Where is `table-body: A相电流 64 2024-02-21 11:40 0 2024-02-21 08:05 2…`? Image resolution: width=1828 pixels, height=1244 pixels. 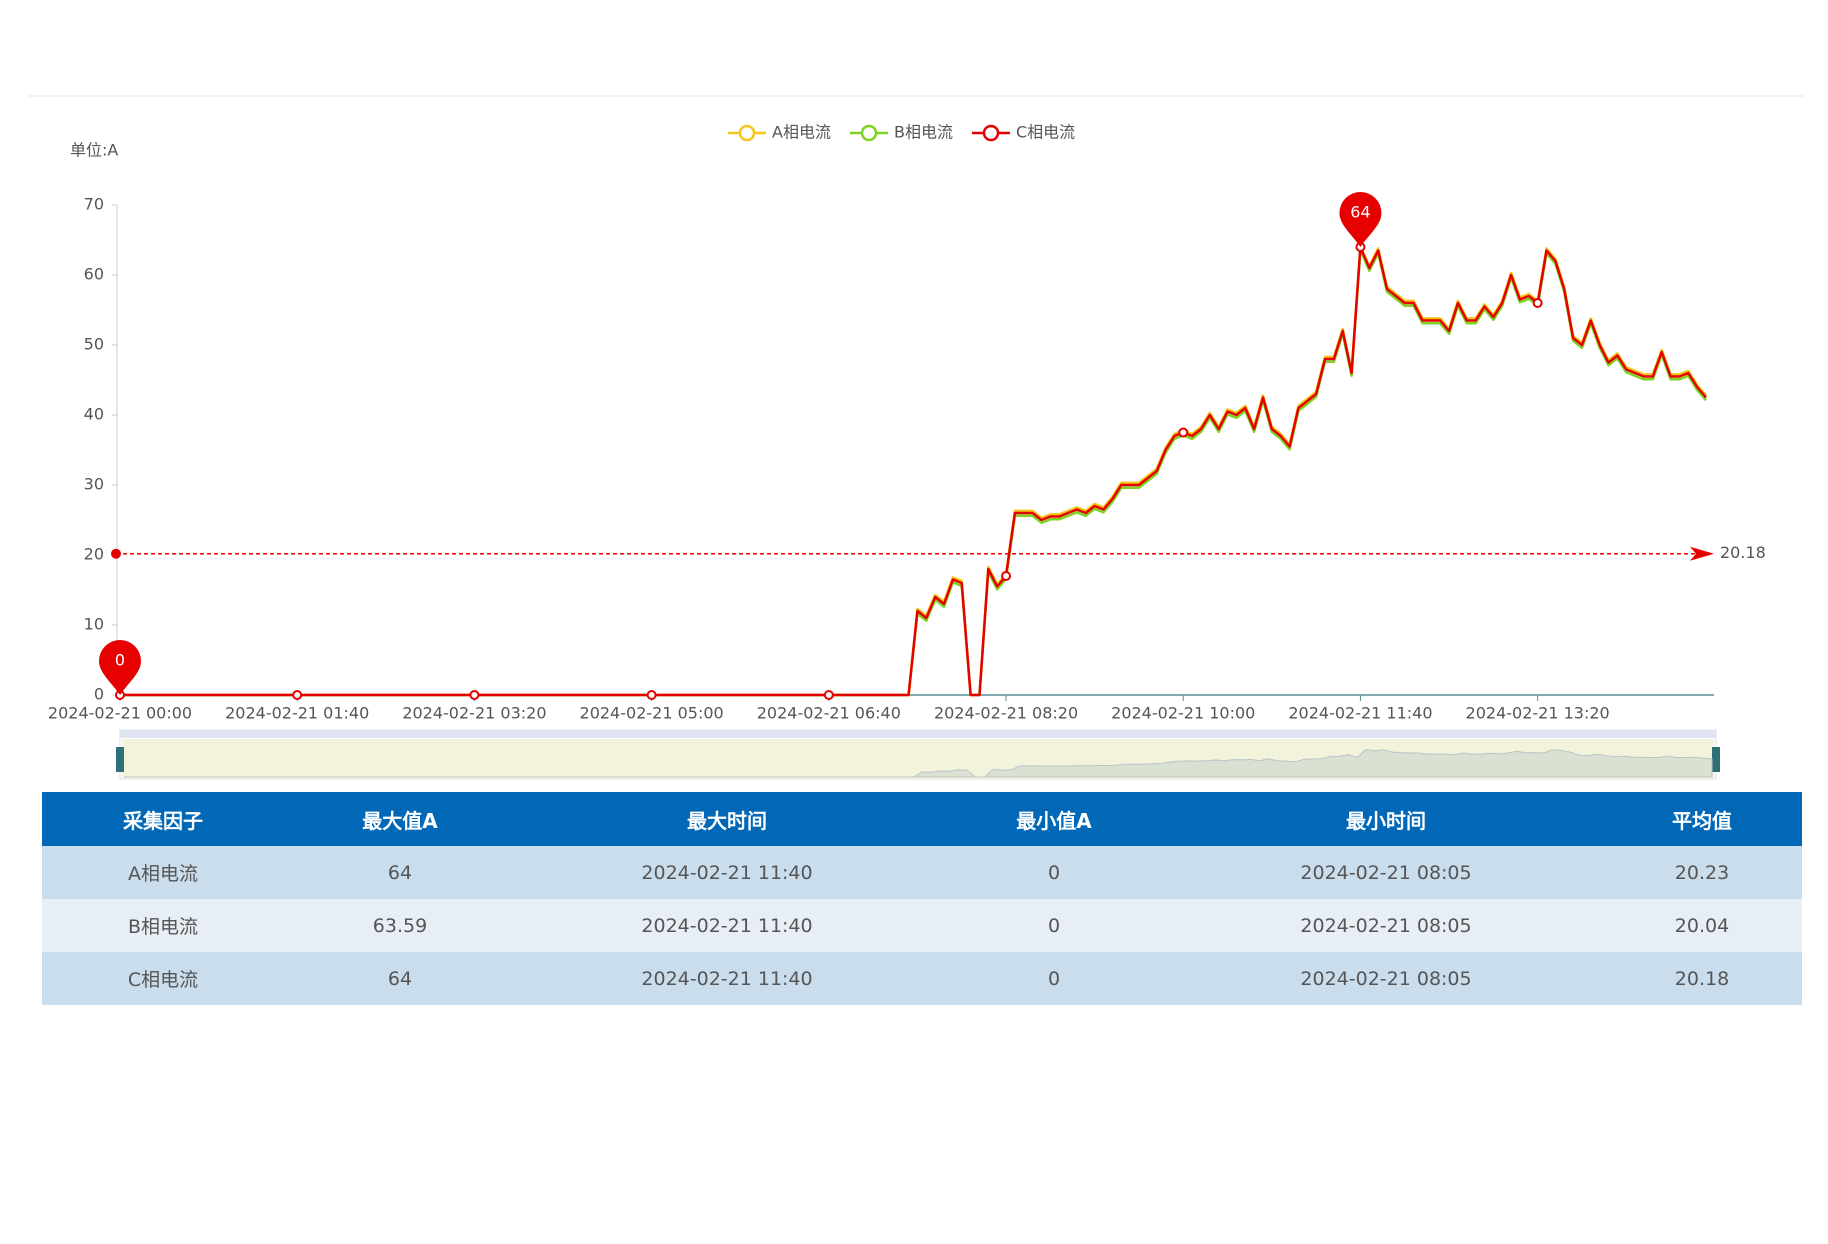
table-body: A相电流 64 2024-02-21 11:40 0 2024-02-21 08:05 2… is located at coordinates (922, 925).